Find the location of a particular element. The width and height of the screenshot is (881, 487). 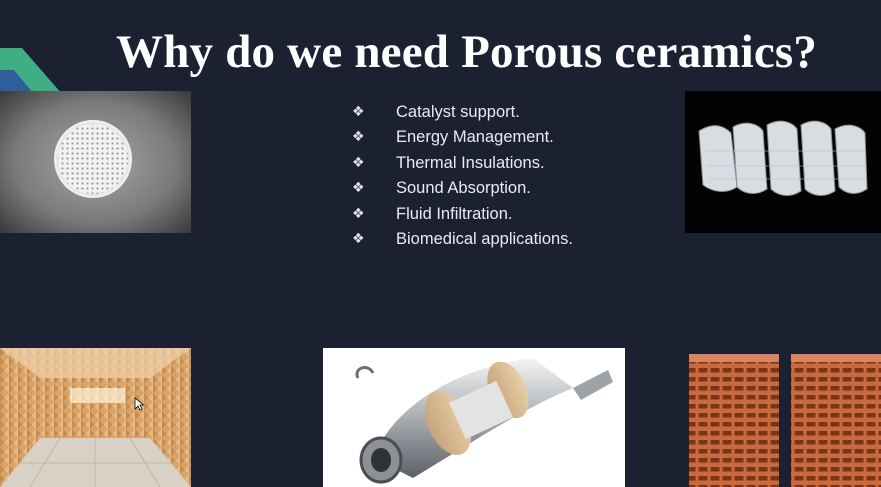

bullet-text: Catalyst support. is located at coordinates (458, 112).